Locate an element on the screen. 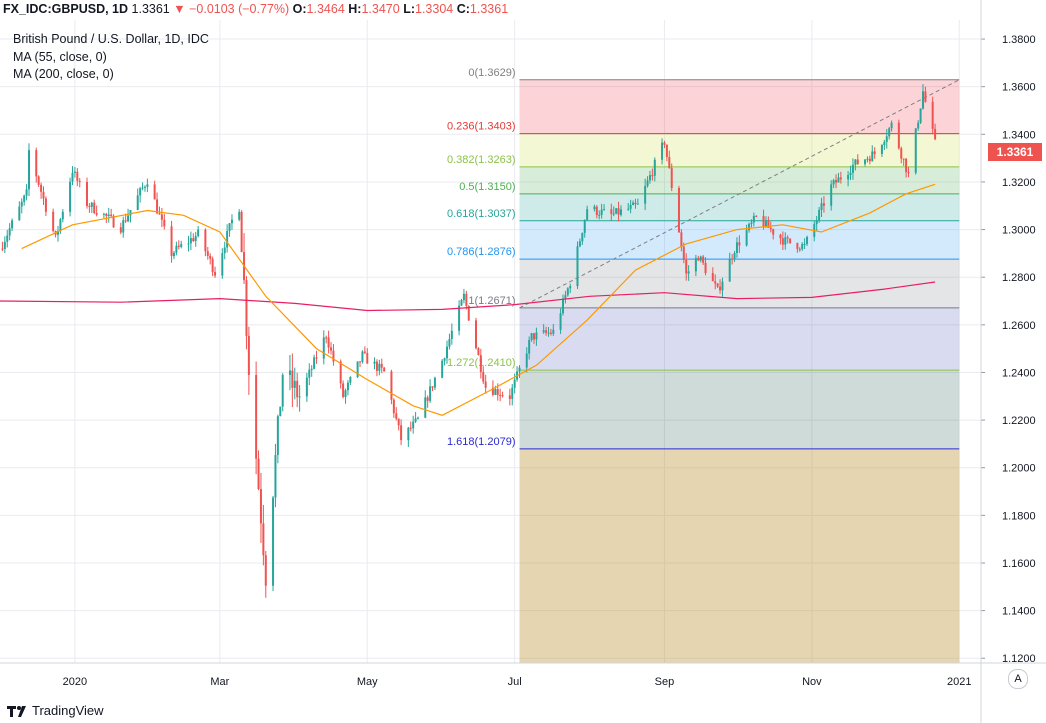  auto-scale-button: A is located at coordinates (1018, 679).